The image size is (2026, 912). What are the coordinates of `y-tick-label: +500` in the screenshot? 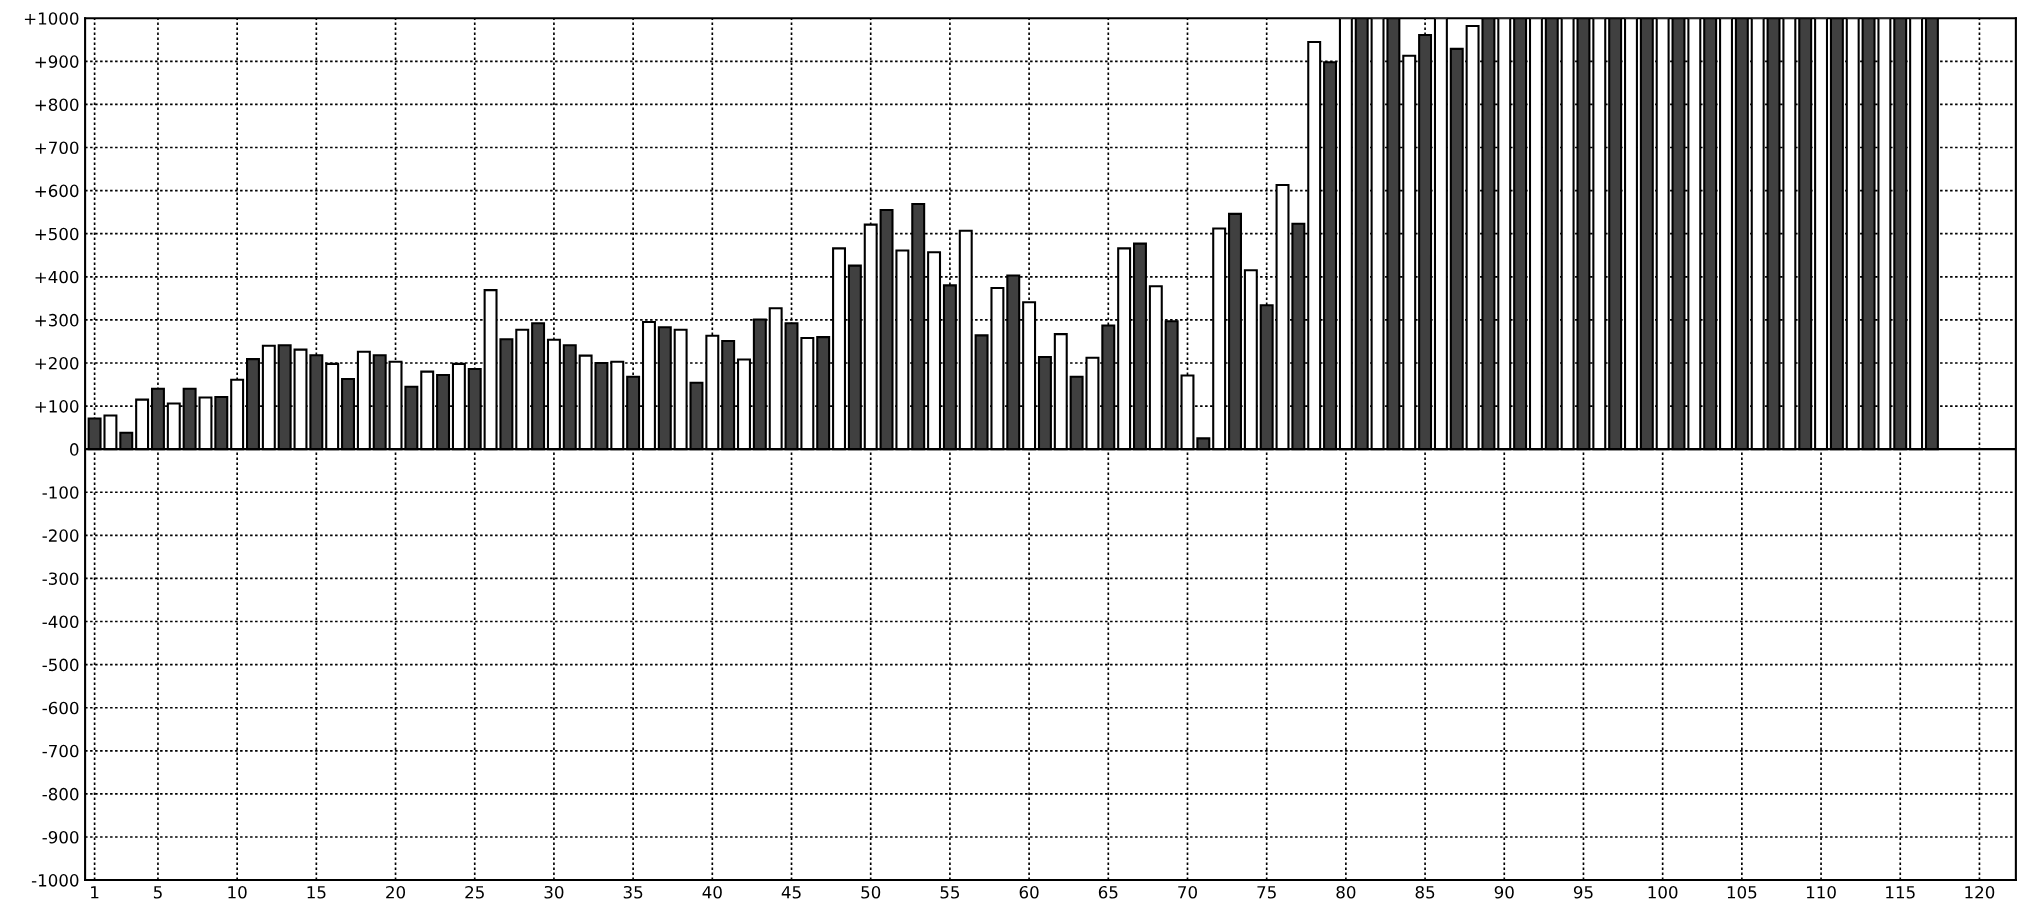 It's located at (57, 234).